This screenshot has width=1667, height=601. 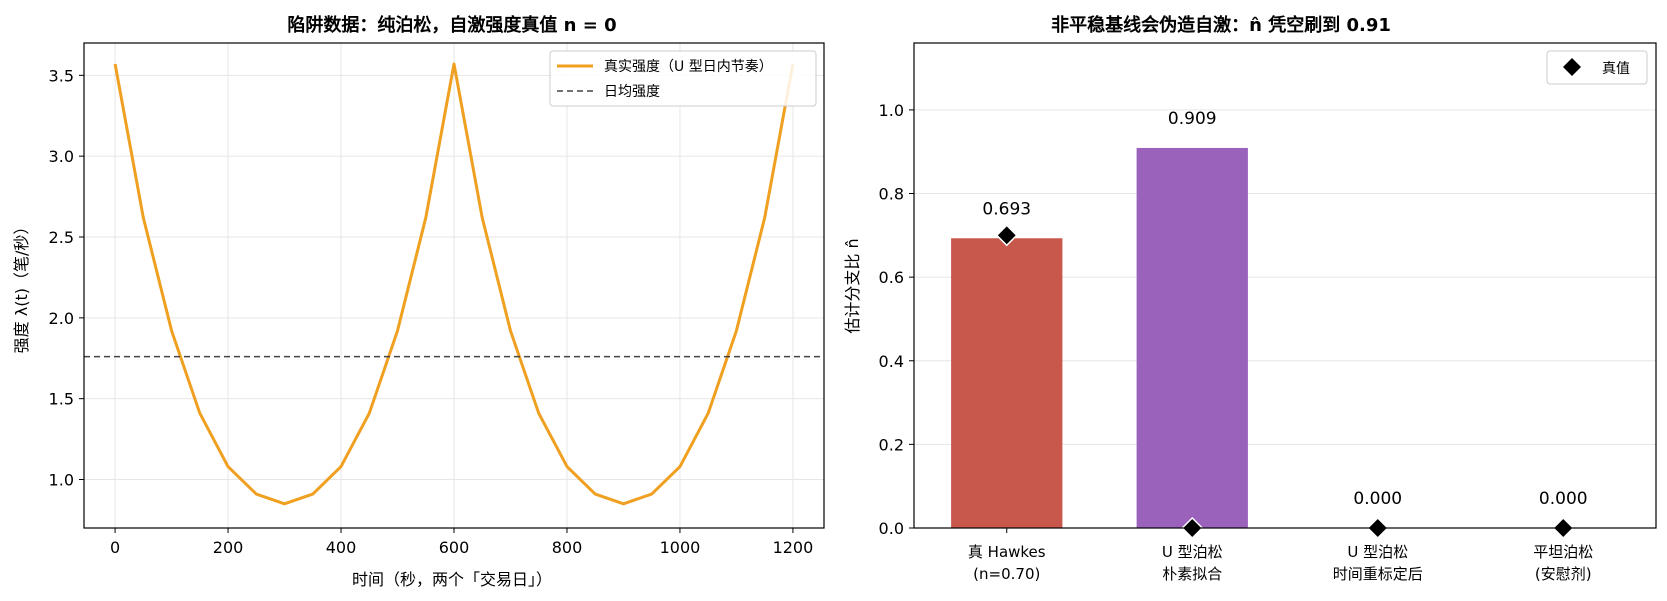 What do you see at coordinates (1616, 69) in the screenshot?
I see `right-legend-label-true-value: 真值` at bounding box center [1616, 69].